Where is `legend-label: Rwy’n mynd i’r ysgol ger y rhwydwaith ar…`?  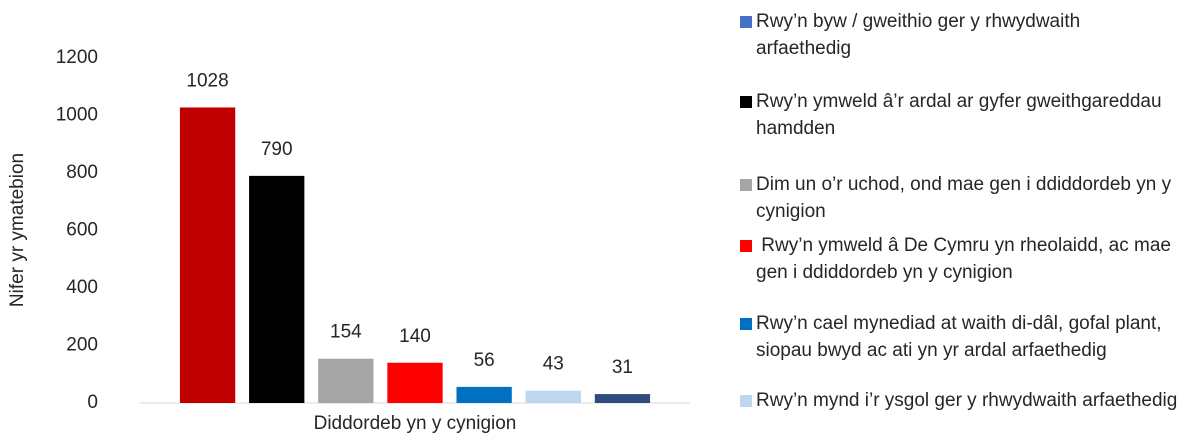 legend-label: Rwy’n mynd i’r ysgol ger y rhwydwaith ar… is located at coordinates (967, 400).